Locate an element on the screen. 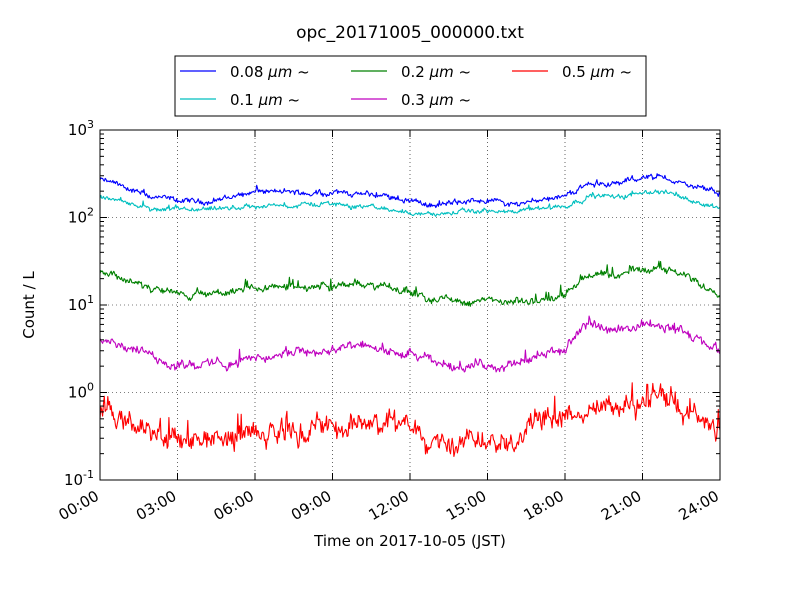  legend-frame is located at coordinates (410, 86).